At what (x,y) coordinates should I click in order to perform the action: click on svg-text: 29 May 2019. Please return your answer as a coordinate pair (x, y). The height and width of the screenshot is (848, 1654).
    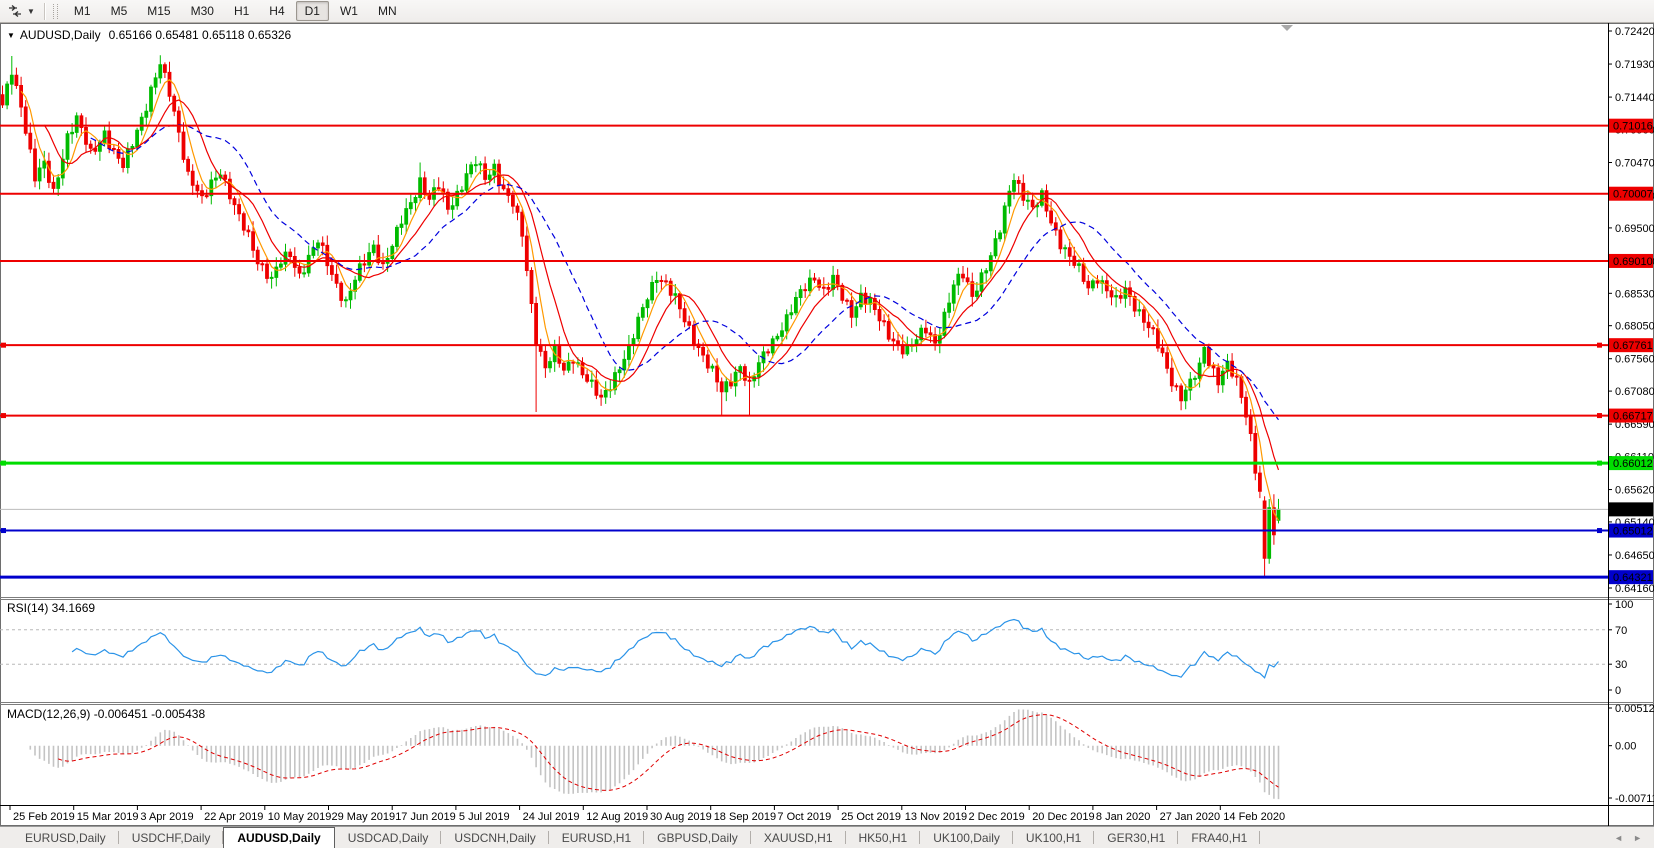
    Looking at the image, I should click on (364, 817).